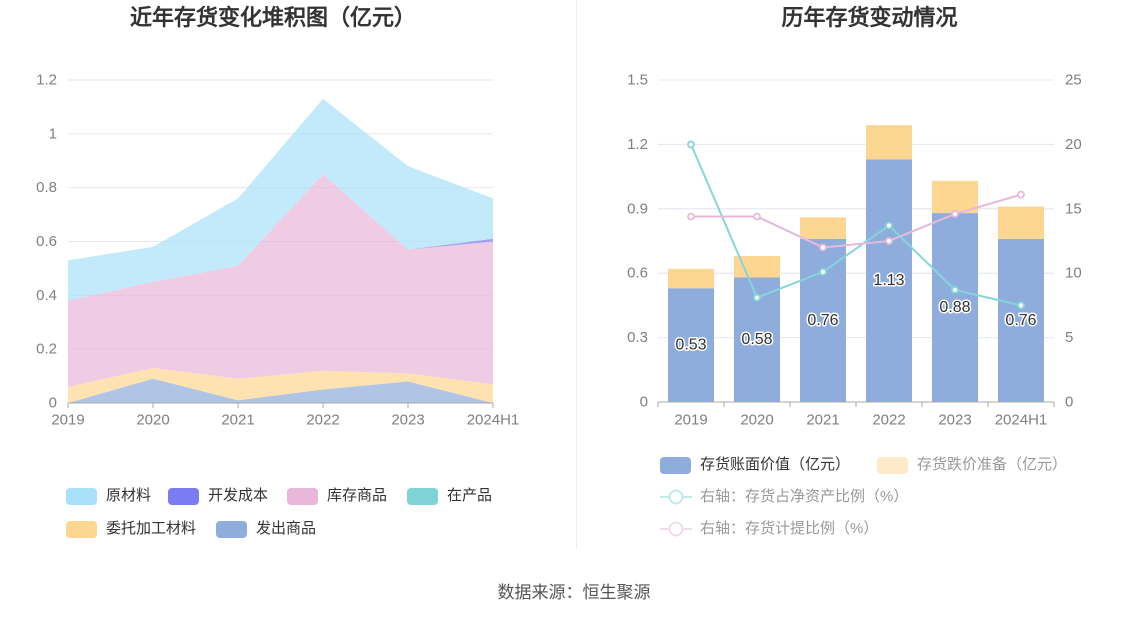 The height and width of the screenshot is (619, 1148). I want to click on bar-data-label: 0.88, so click(954, 307).